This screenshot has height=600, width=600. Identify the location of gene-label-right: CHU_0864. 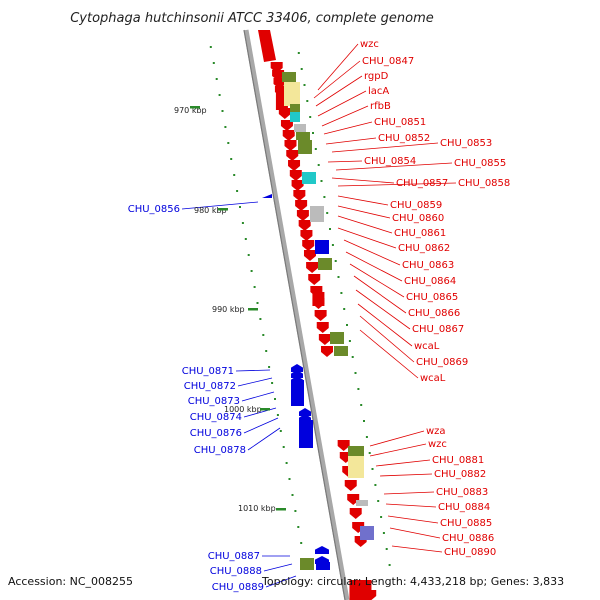
(430, 281).